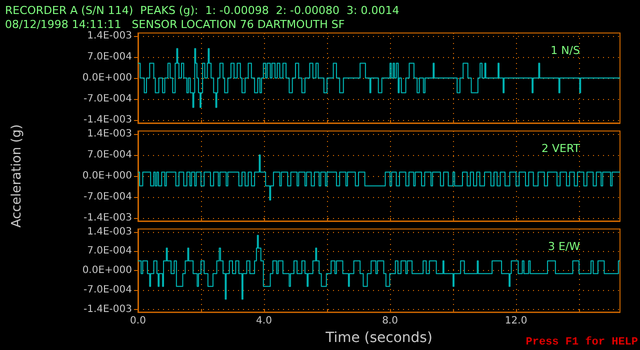  What do you see at coordinates (565, 50) in the screenshot?
I see `series-label: 1 N/S` at bounding box center [565, 50].